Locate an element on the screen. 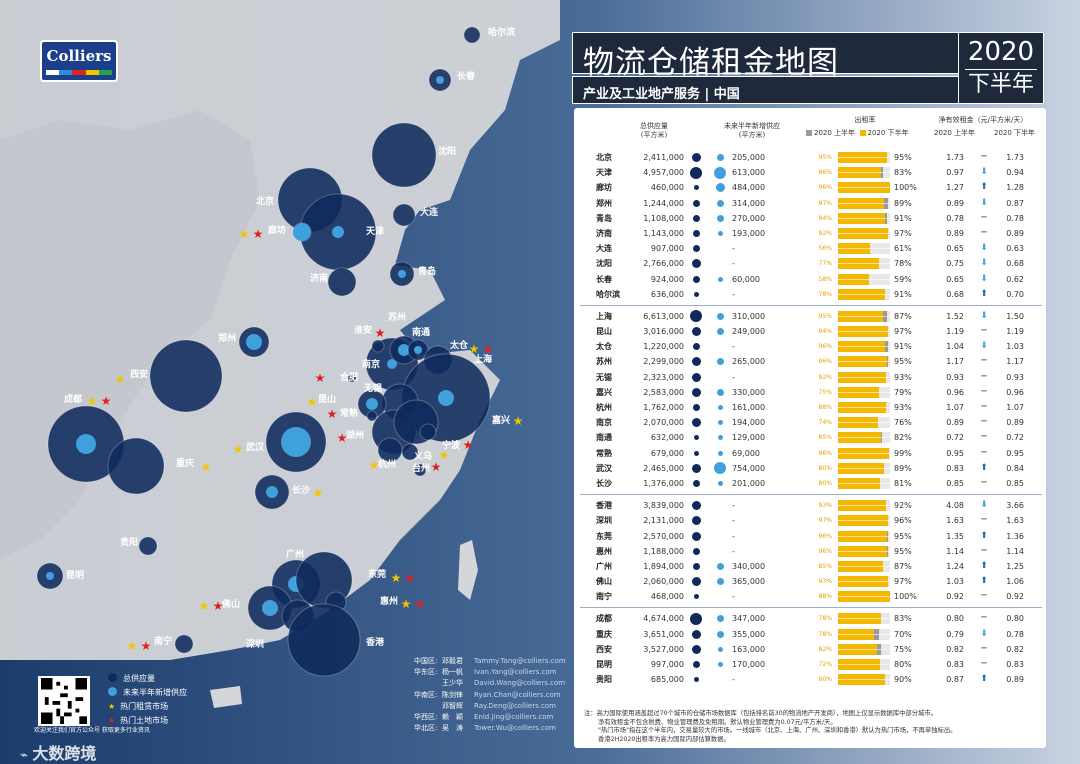 The width and height of the screenshot is (1080, 764). contact-email: Tower.Wu@colliers.com is located at coordinates (515, 728).